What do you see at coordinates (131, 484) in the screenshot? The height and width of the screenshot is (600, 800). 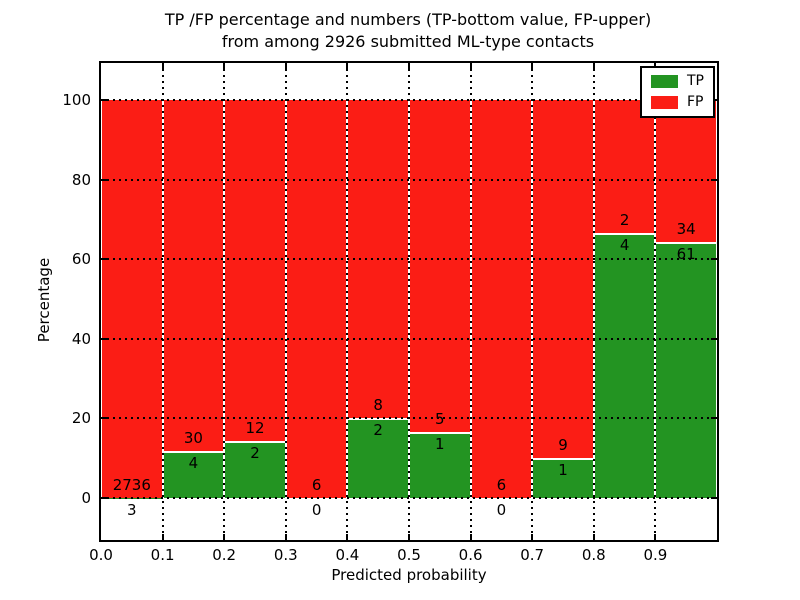 I see `fp-count-label: 2736` at bounding box center [131, 484].